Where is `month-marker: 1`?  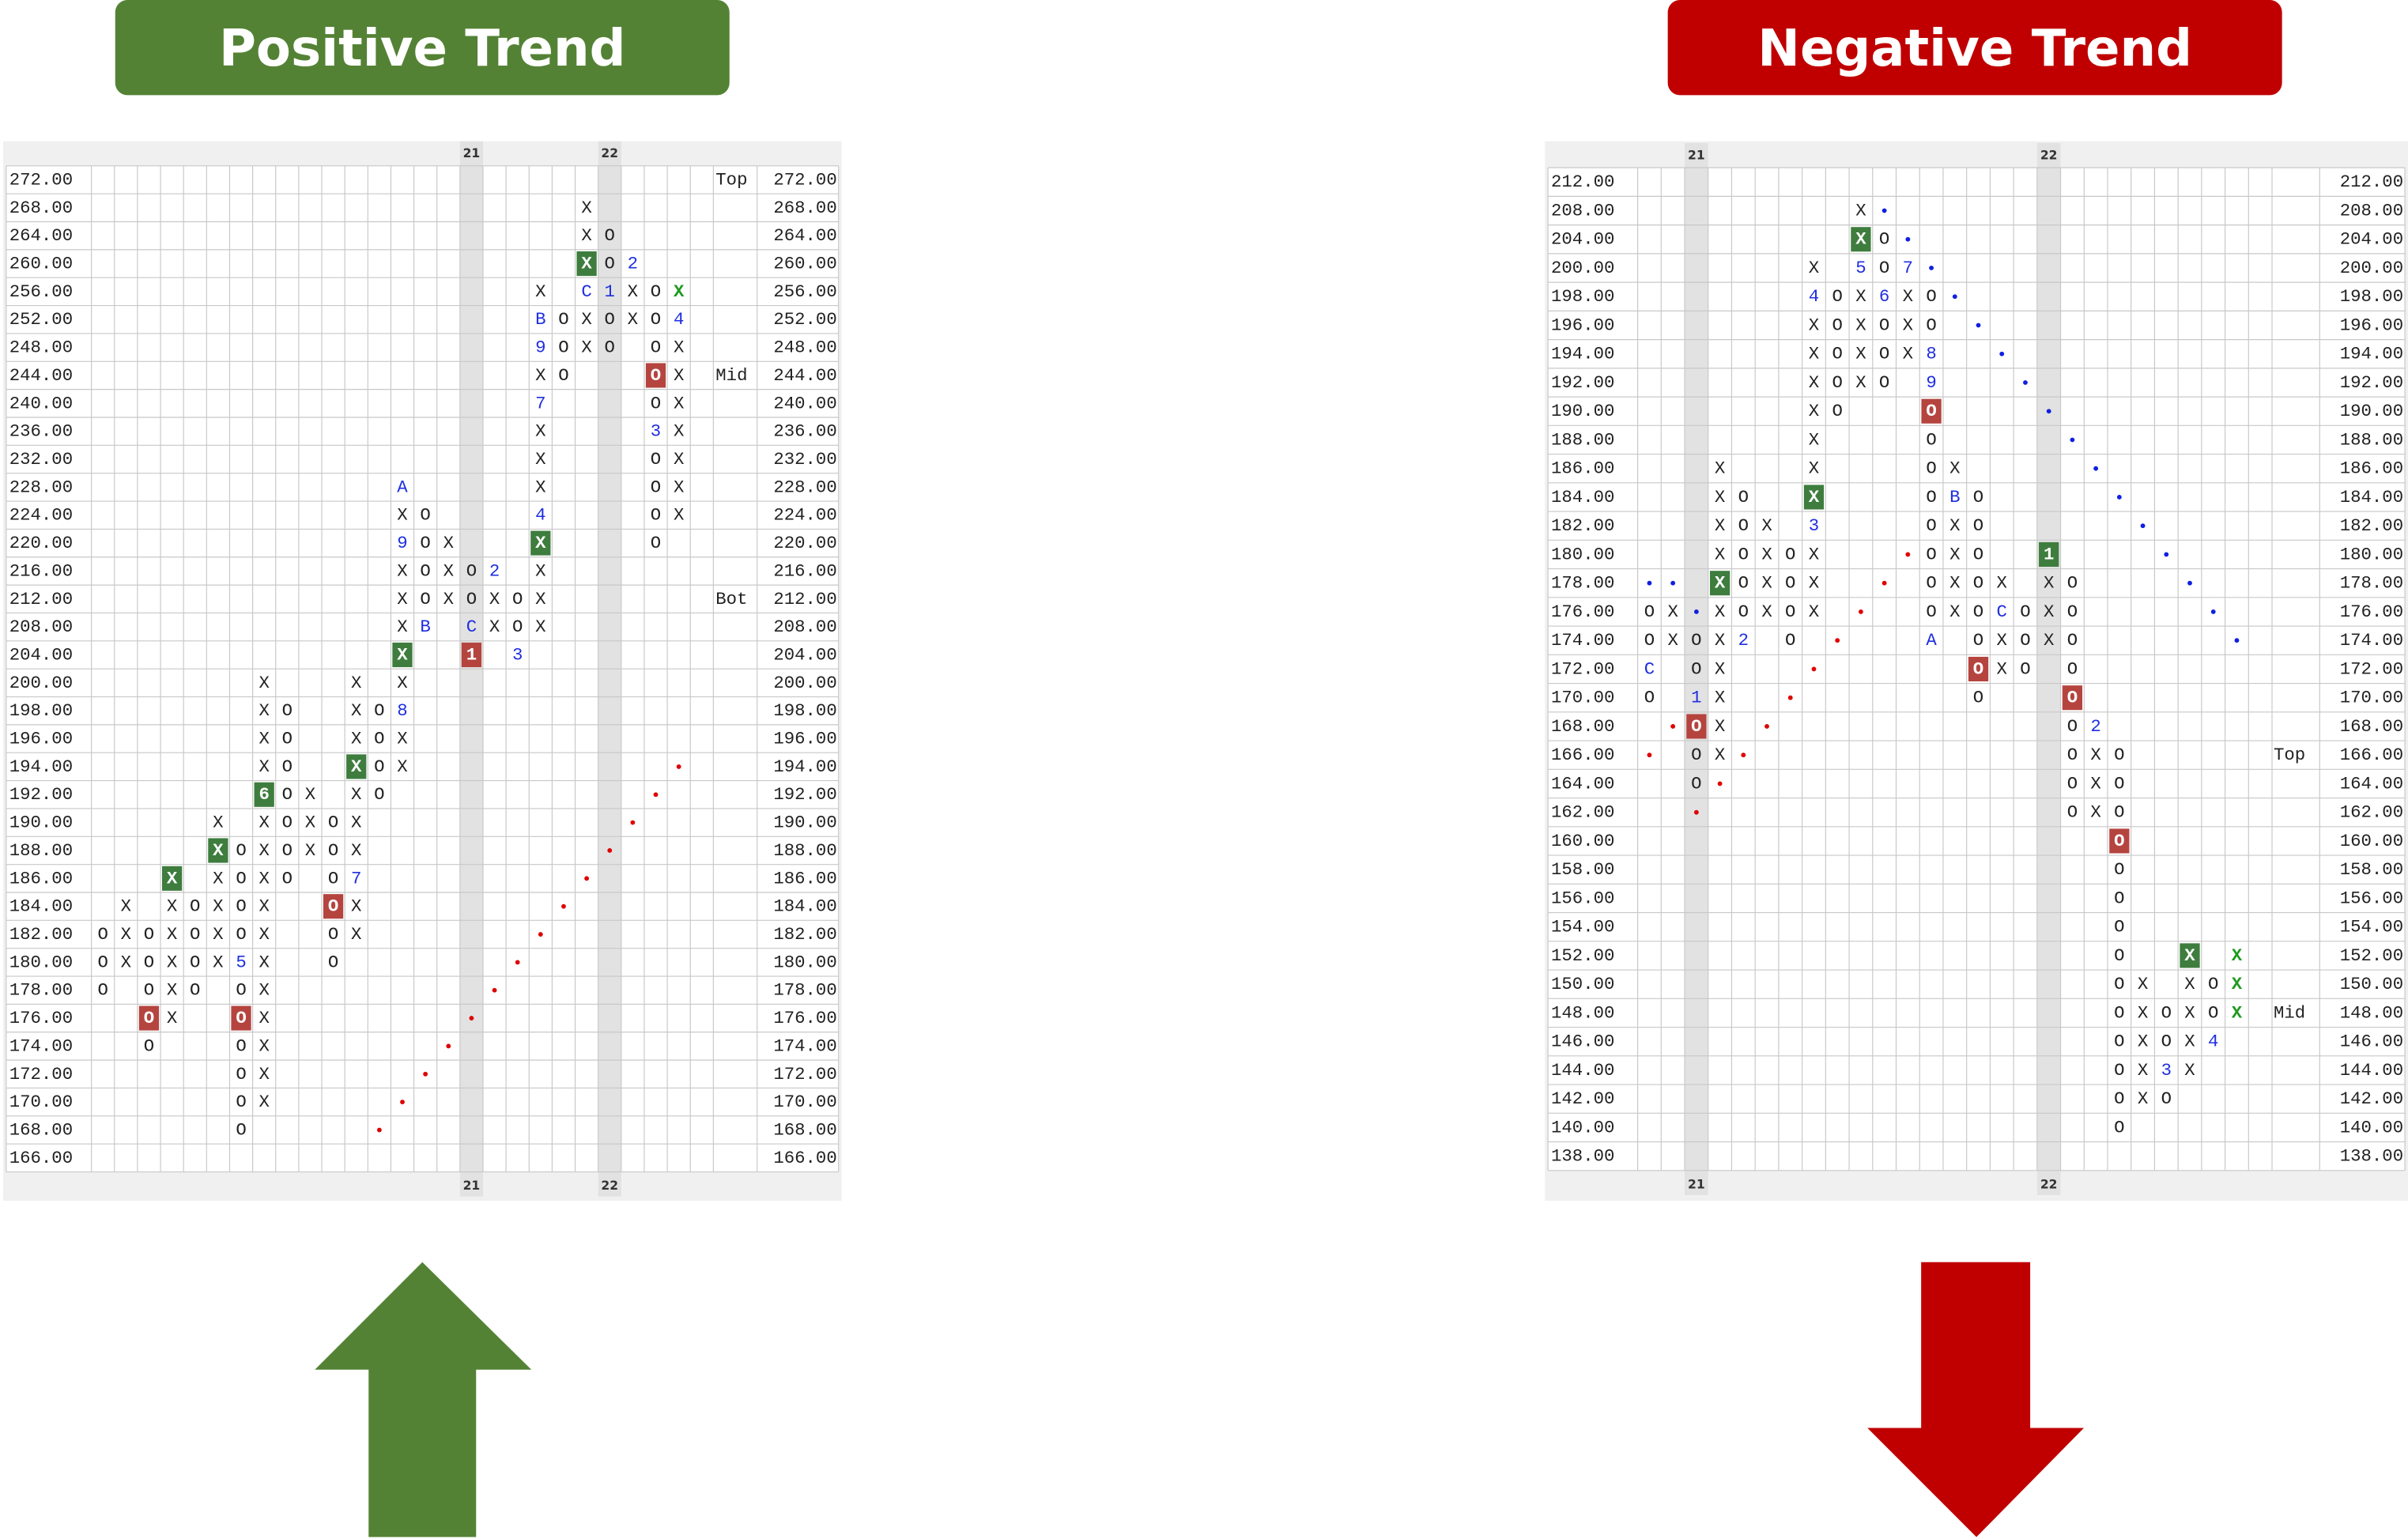
month-marker: 1 is located at coordinates (1696, 698).